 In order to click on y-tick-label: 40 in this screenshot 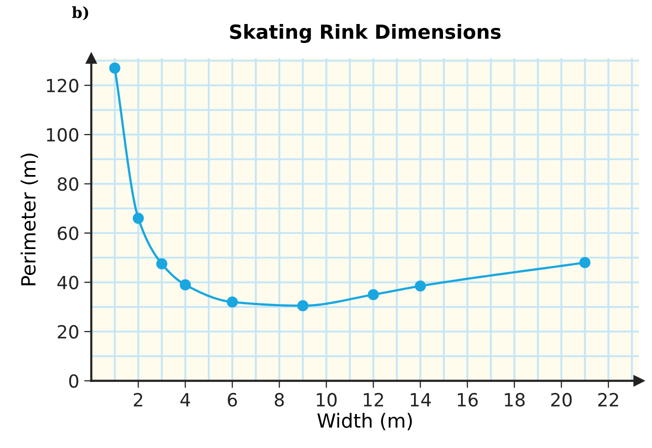, I will do `click(67, 283)`.